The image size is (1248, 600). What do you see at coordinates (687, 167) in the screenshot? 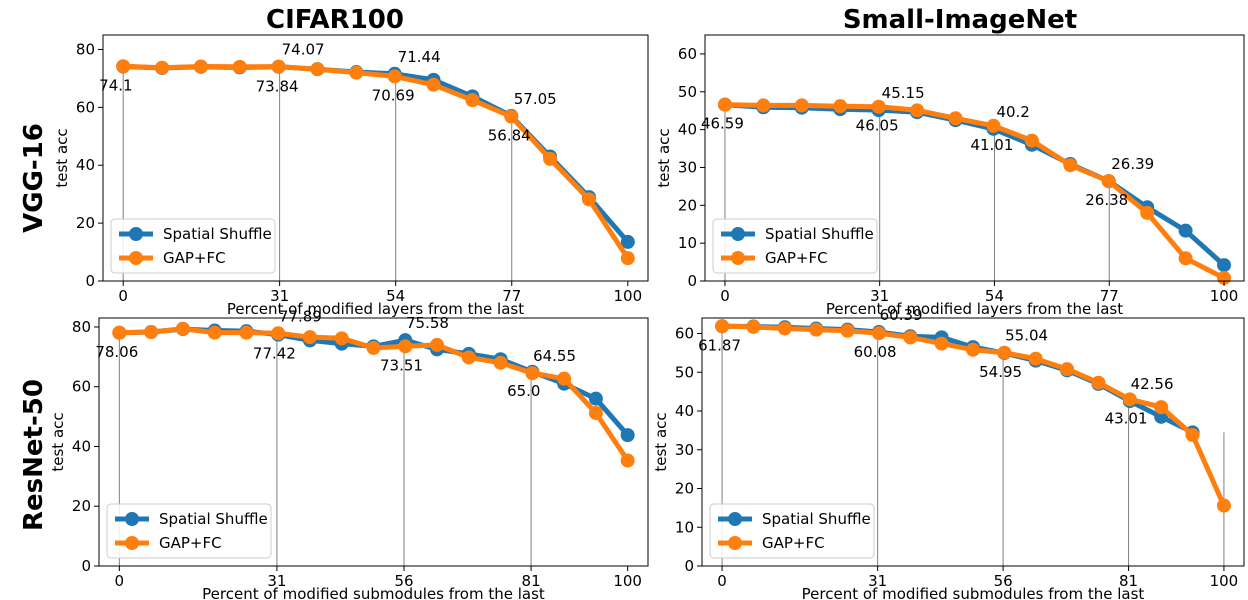
I see `y-tick-label: 30` at bounding box center [687, 167].